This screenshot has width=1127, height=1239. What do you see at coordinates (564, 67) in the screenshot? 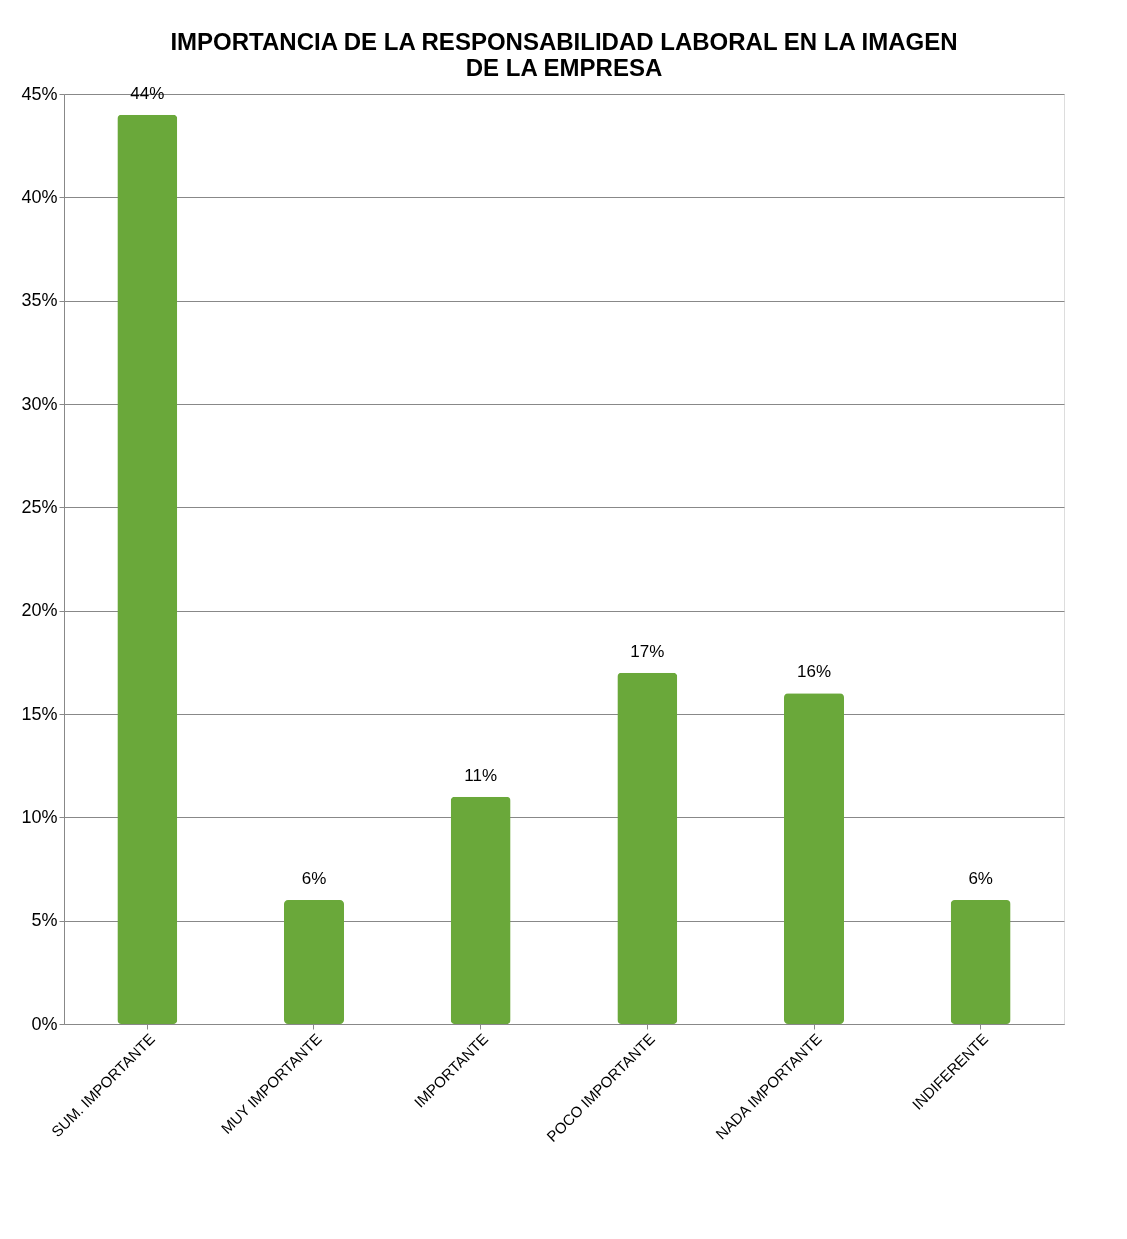
I see `text: DE LA EMPRESA` at bounding box center [564, 67].